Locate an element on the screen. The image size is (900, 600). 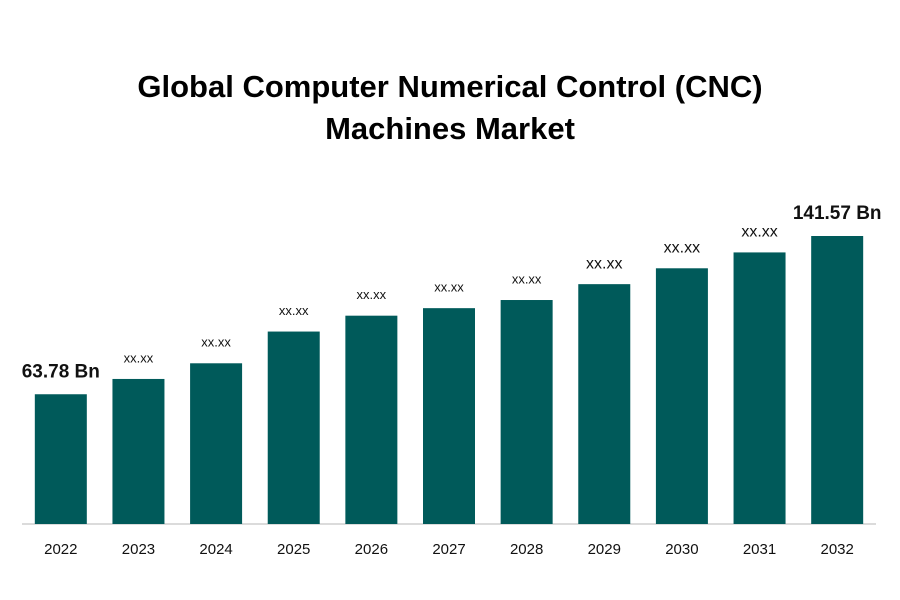
x-tick-label: 2028 is located at coordinates (526, 549).